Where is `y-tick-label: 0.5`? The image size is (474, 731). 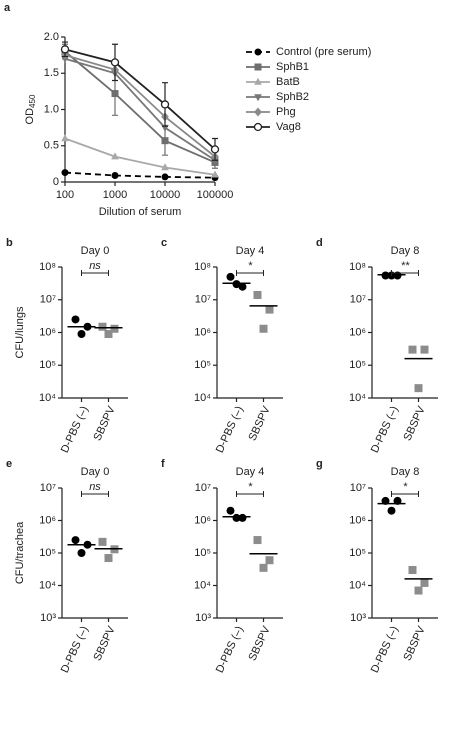
y-tick-label: 0.5 is located at coordinates (51, 146).